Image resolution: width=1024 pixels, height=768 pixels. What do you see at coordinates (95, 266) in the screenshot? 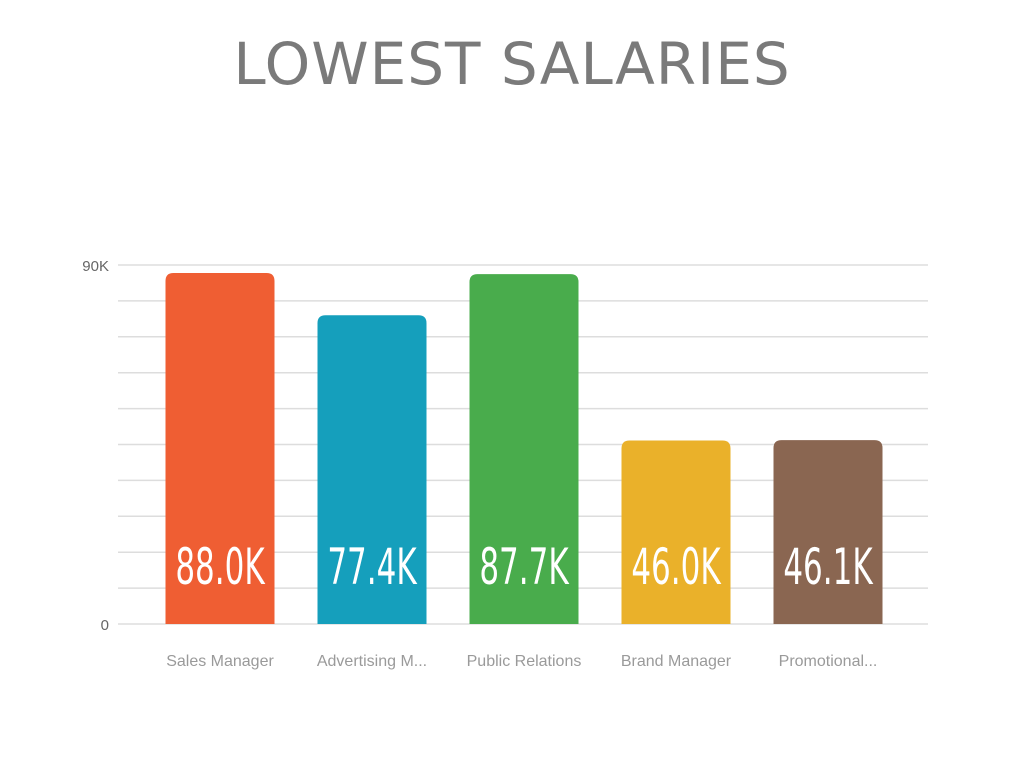
I see `y-tick-label: 90K` at bounding box center [95, 266].